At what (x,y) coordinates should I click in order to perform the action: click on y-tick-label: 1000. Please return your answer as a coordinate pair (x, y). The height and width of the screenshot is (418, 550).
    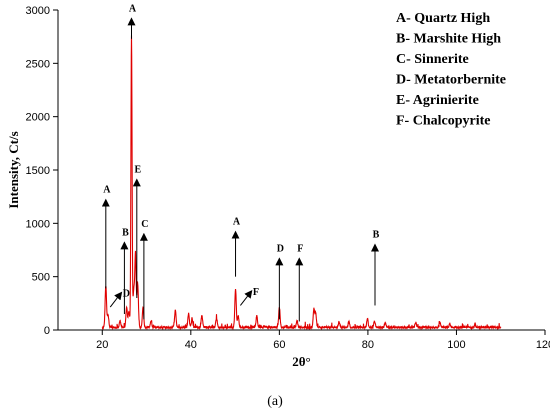
    Looking at the image, I should click on (38, 224).